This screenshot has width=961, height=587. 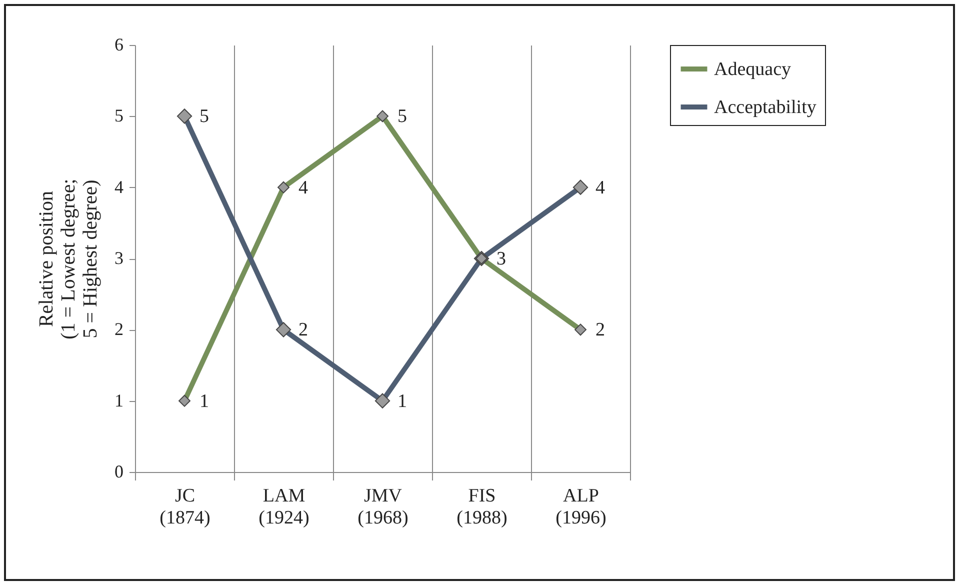 I want to click on x-tick-label: JC (1874), so click(x=185, y=507).